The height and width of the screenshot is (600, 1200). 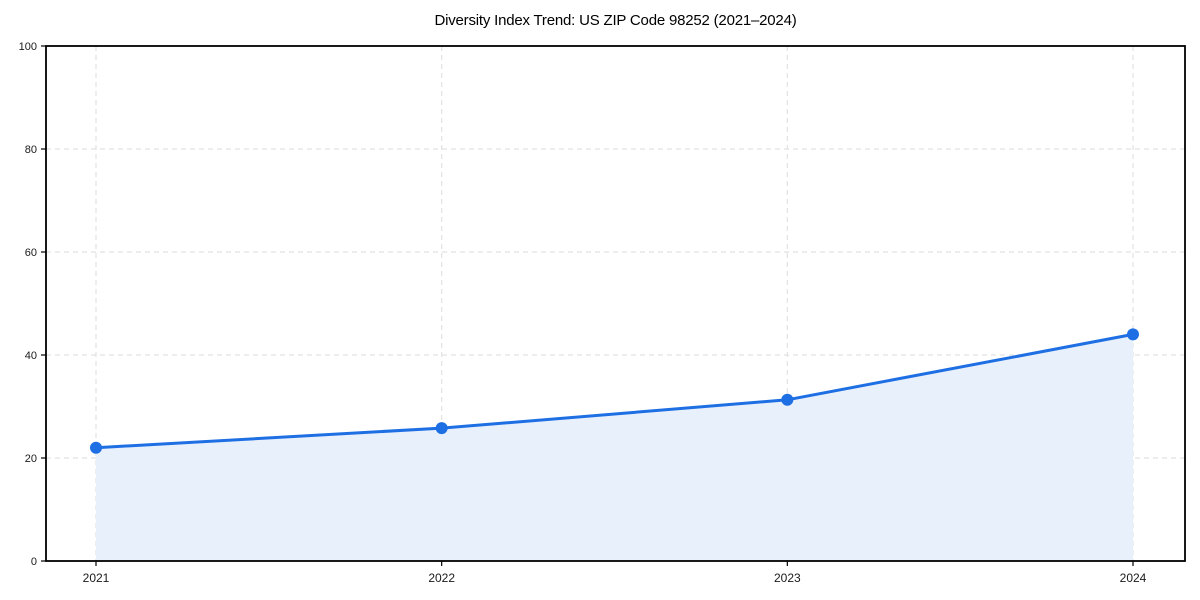 What do you see at coordinates (96, 578) in the screenshot?
I see `x-tick-label-2021: 2021` at bounding box center [96, 578].